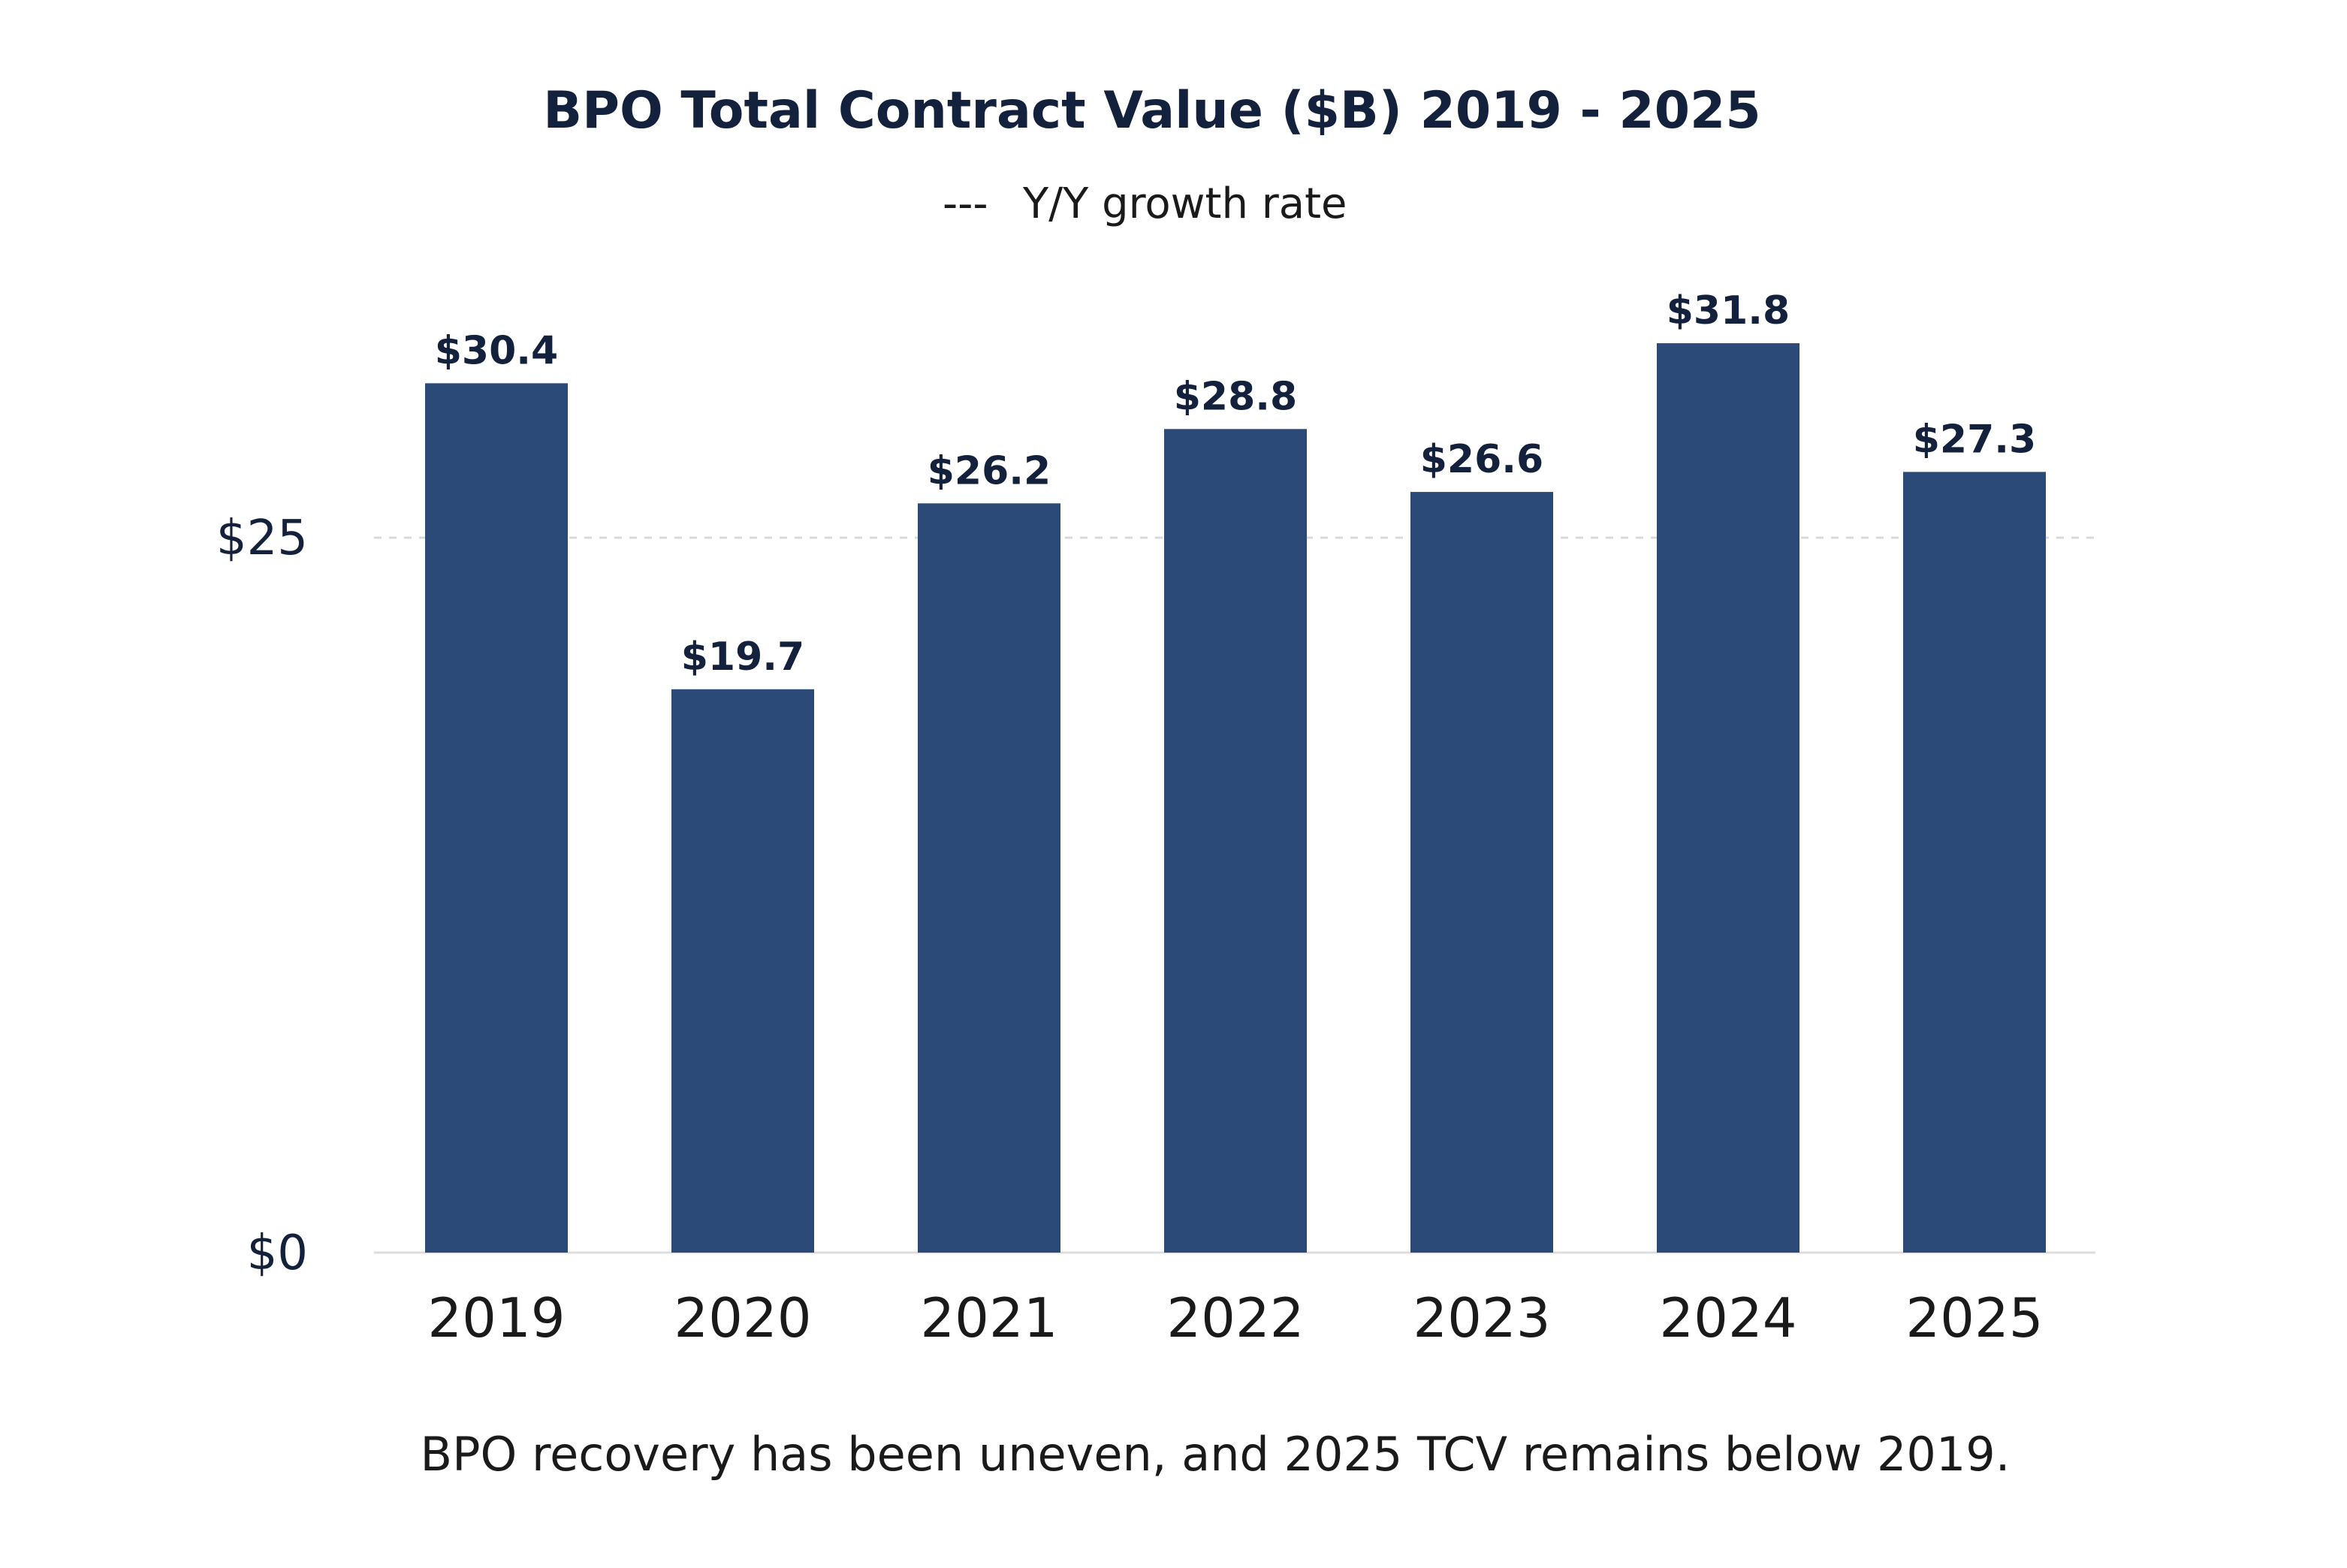 Image resolution: width=2347 pixels, height=1568 pixels. I want to click on x-tick-label: 2025, so click(1974, 1317).